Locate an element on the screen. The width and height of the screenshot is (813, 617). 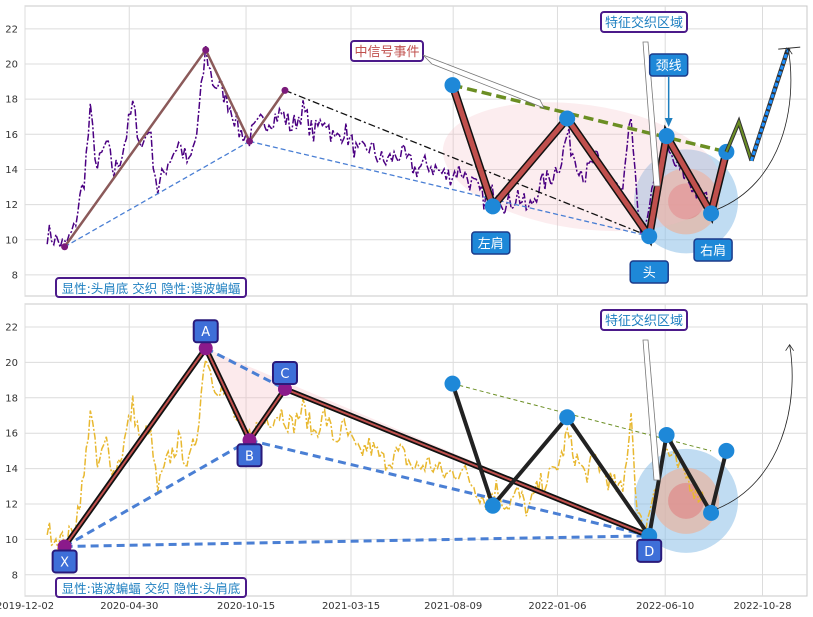
x-tick-label: 2020-10-15 is located at coordinates (246, 606).